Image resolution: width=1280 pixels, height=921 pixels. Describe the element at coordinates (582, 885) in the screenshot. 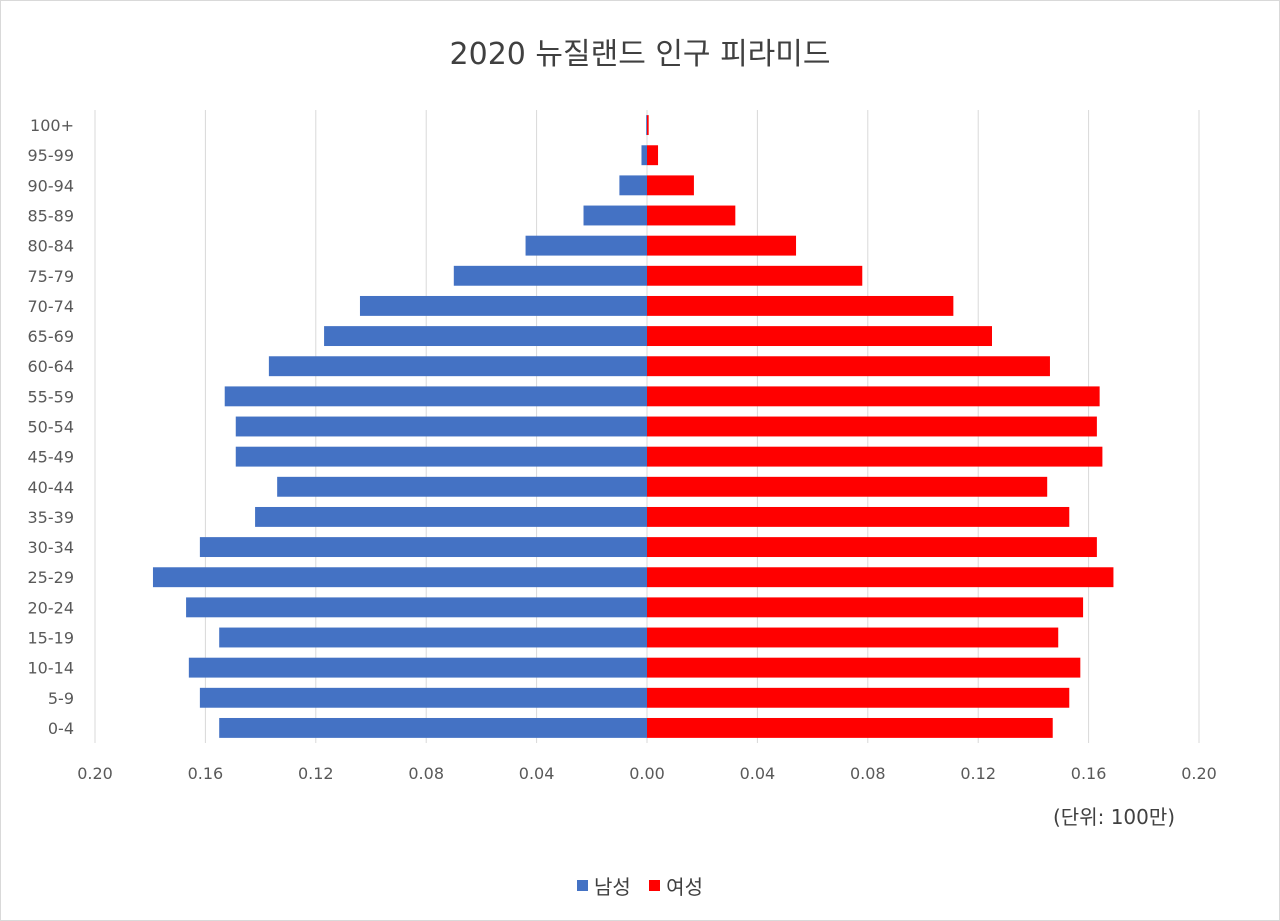

I see `legend-swatch-male` at that location.